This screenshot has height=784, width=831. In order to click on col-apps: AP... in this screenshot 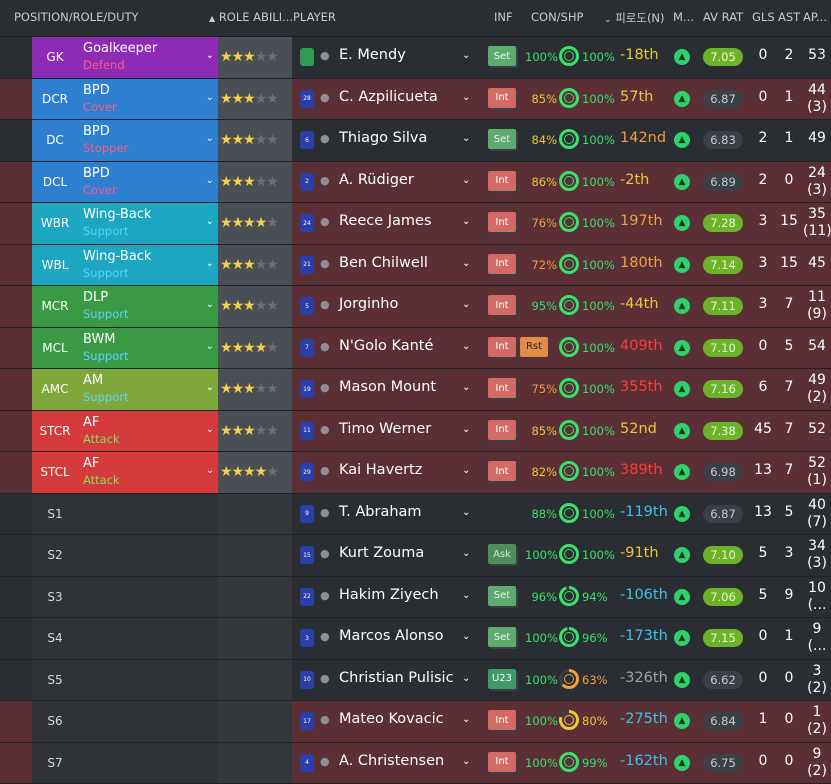, I will do `click(815, 17)`.